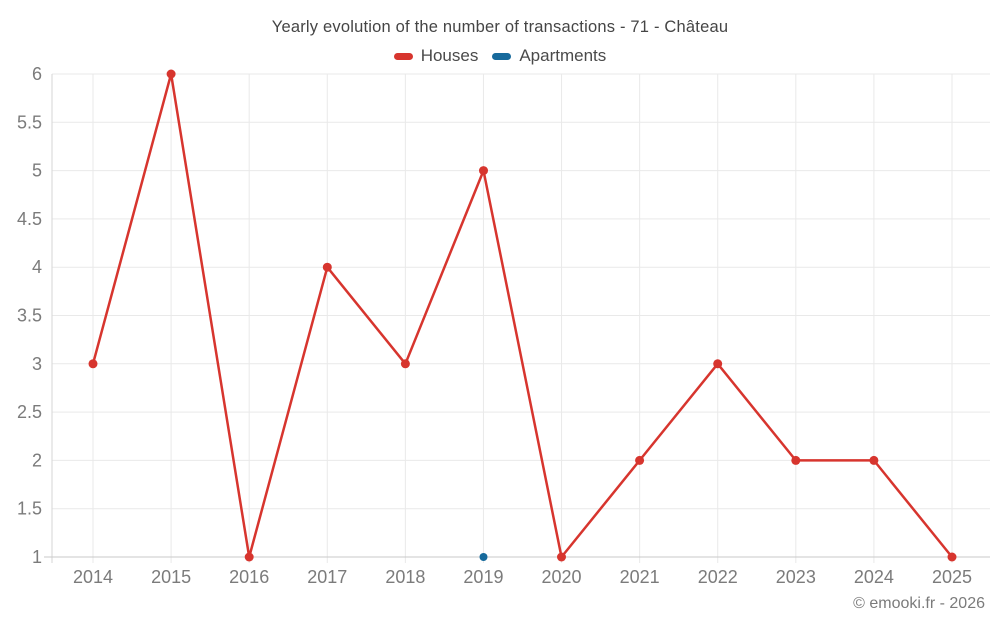  What do you see at coordinates (483, 577) in the screenshot?
I see `x-tick-label: 2019` at bounding box center [483, 577].